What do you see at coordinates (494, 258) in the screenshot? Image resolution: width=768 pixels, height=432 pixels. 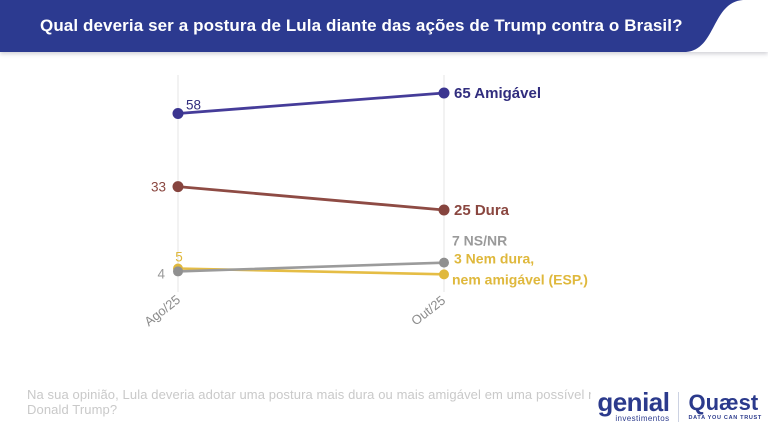 I see `series-end-label: 3 Nem dura,` at bounding box center [494, 258].